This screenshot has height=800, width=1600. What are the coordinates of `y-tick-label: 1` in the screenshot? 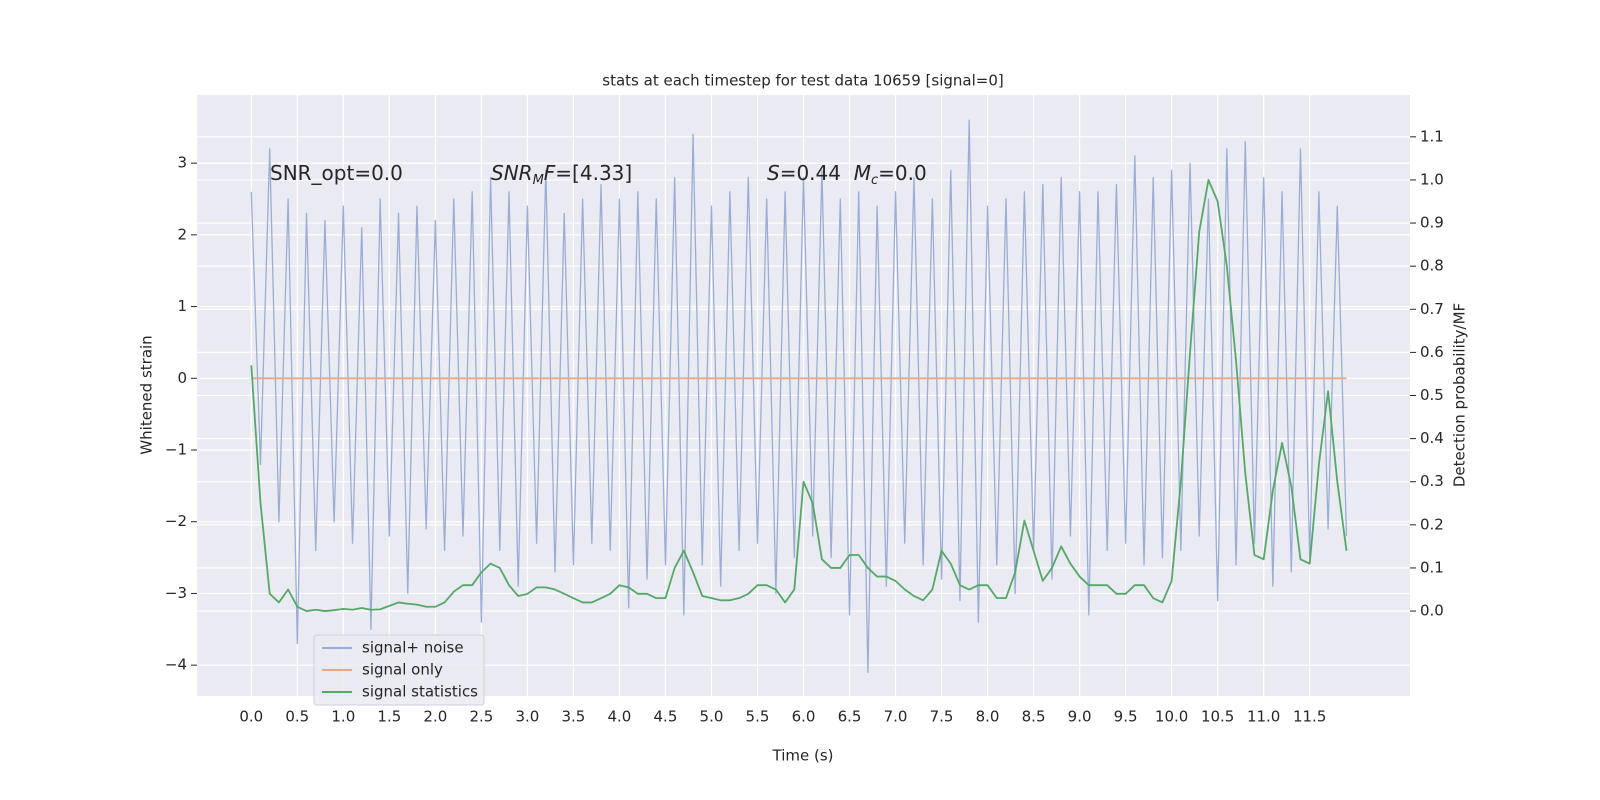 It's located at (182, 306).